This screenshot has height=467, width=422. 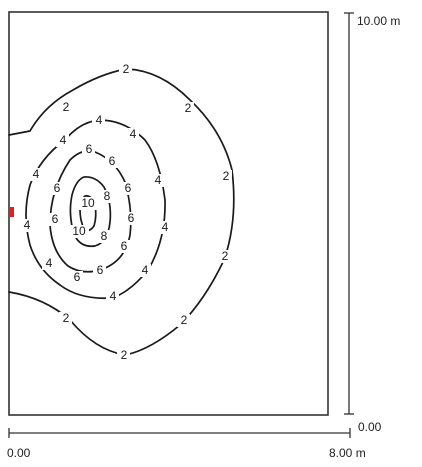 I want to click on width-dimension: 0.00 8.00 m, so click(x=186, y=444).